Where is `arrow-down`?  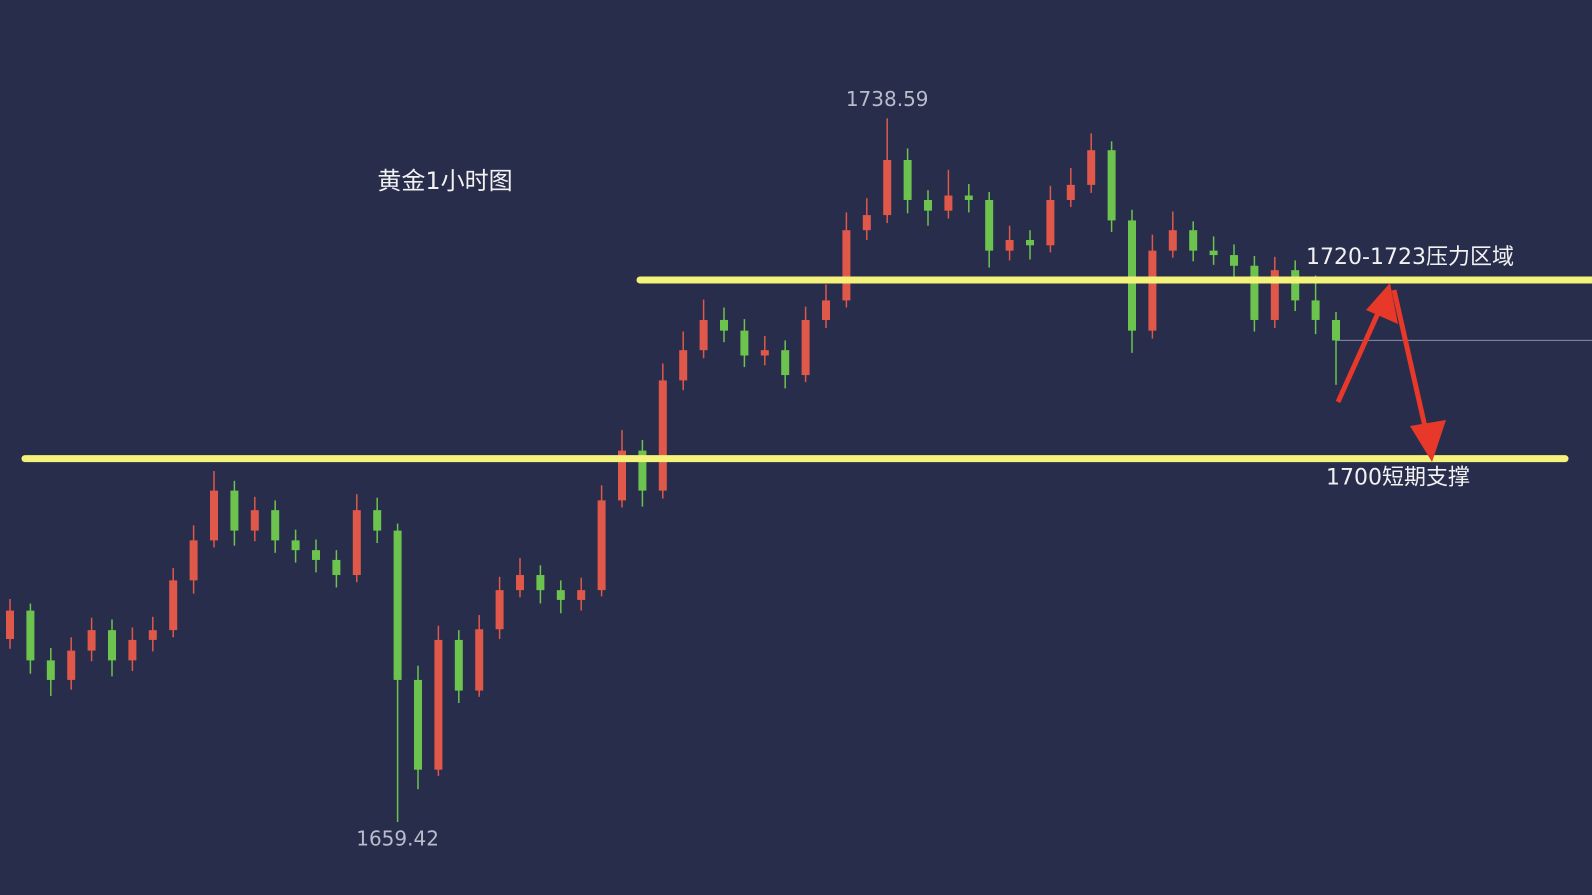
arrow-down is located at coordinates (1411, 365).